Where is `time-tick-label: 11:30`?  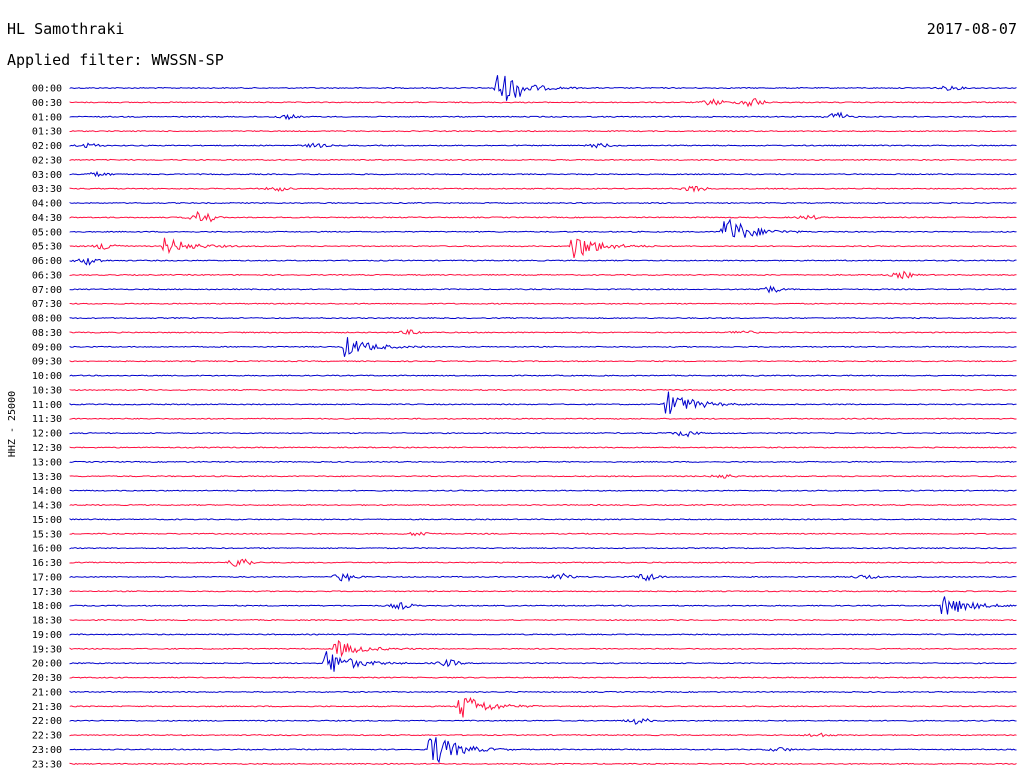
time-tick-label: 11:30 is located at coordinates (47, 419).